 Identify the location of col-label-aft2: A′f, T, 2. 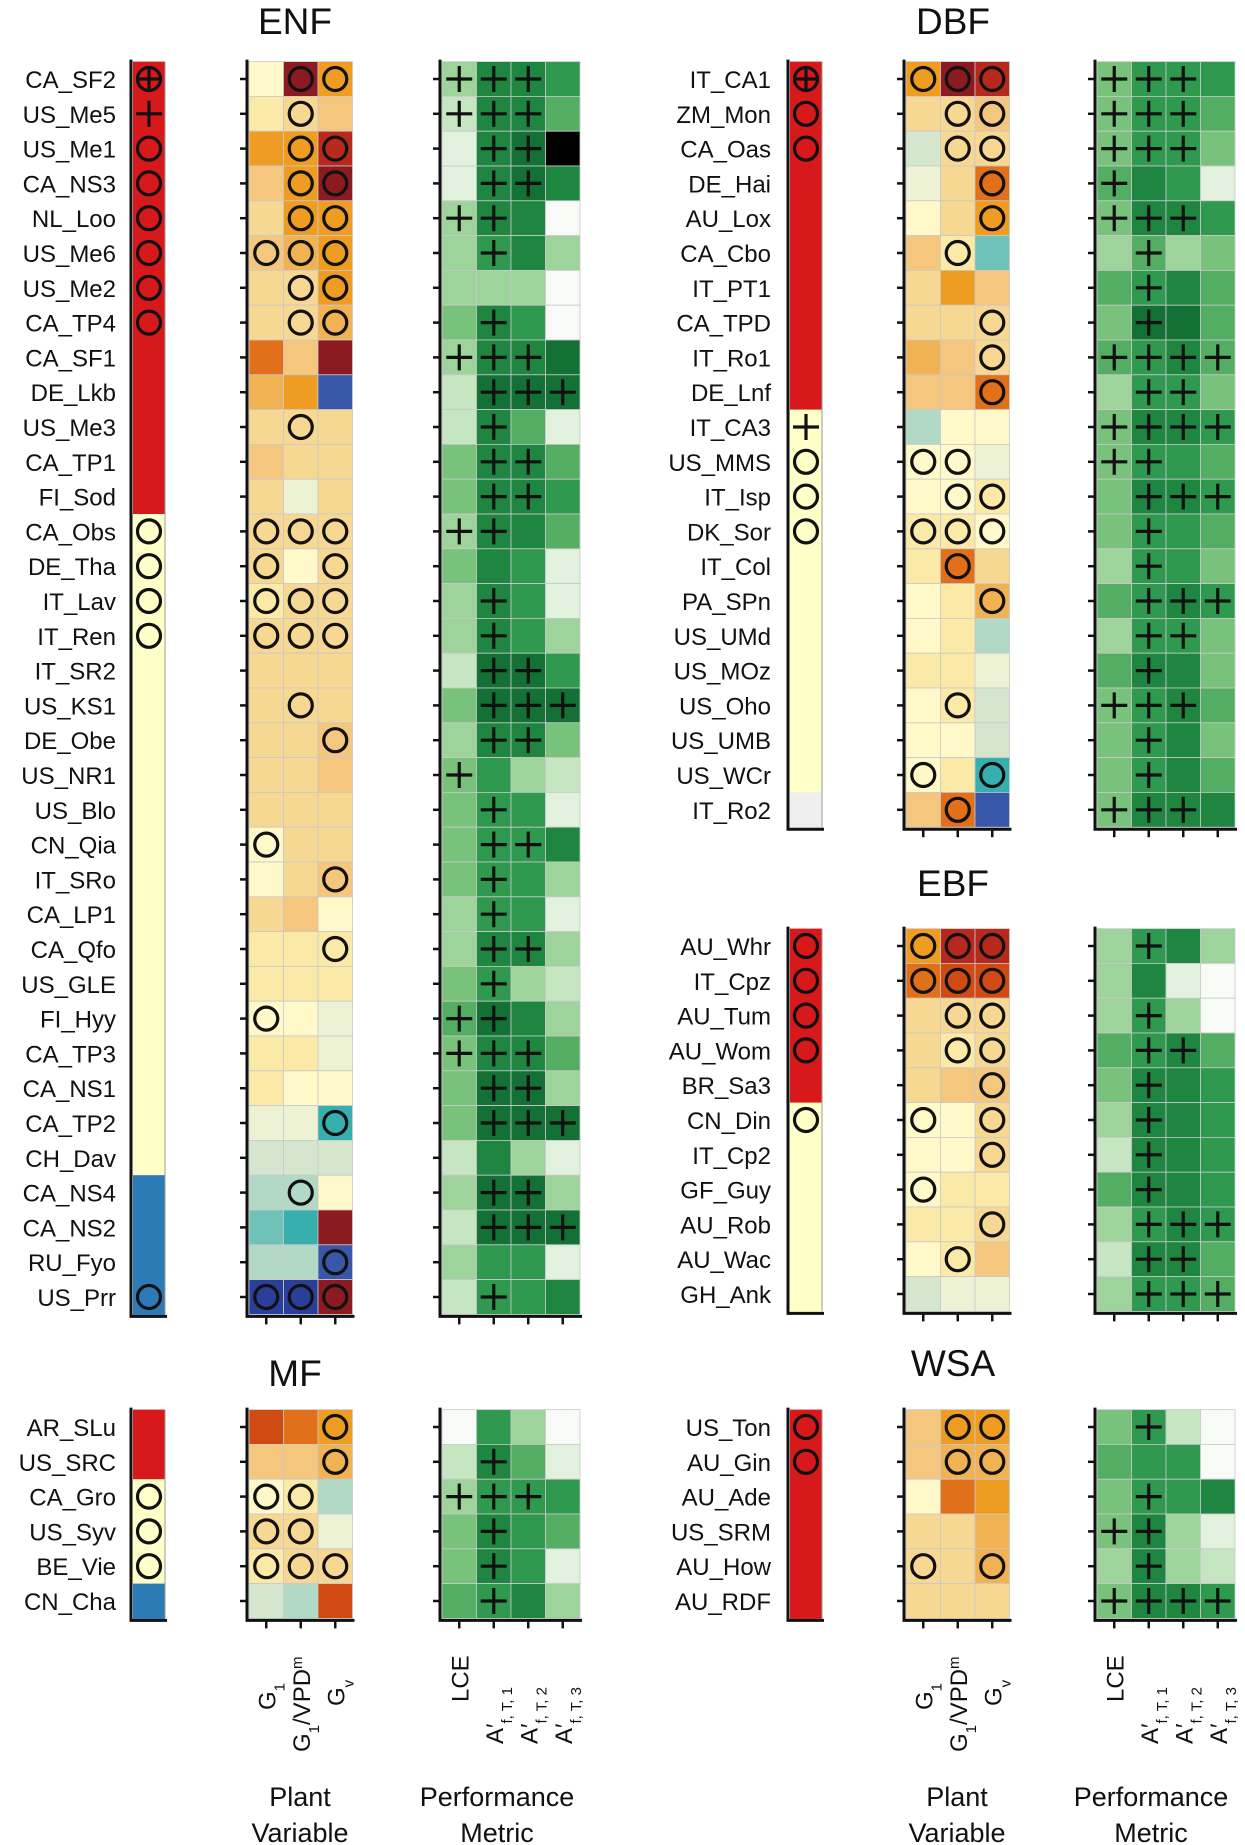
(1188, 1715).